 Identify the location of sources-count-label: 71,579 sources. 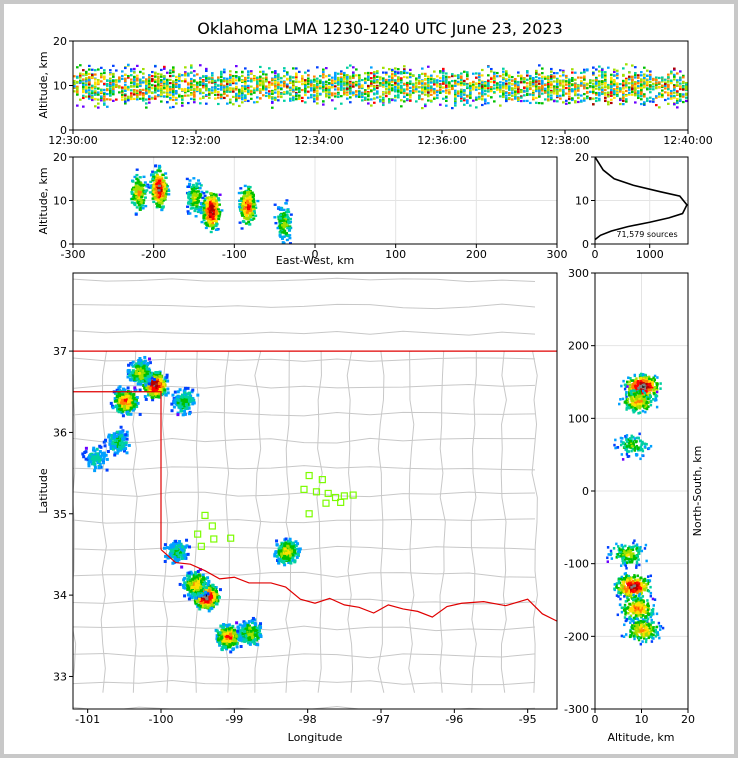
(646, 234).